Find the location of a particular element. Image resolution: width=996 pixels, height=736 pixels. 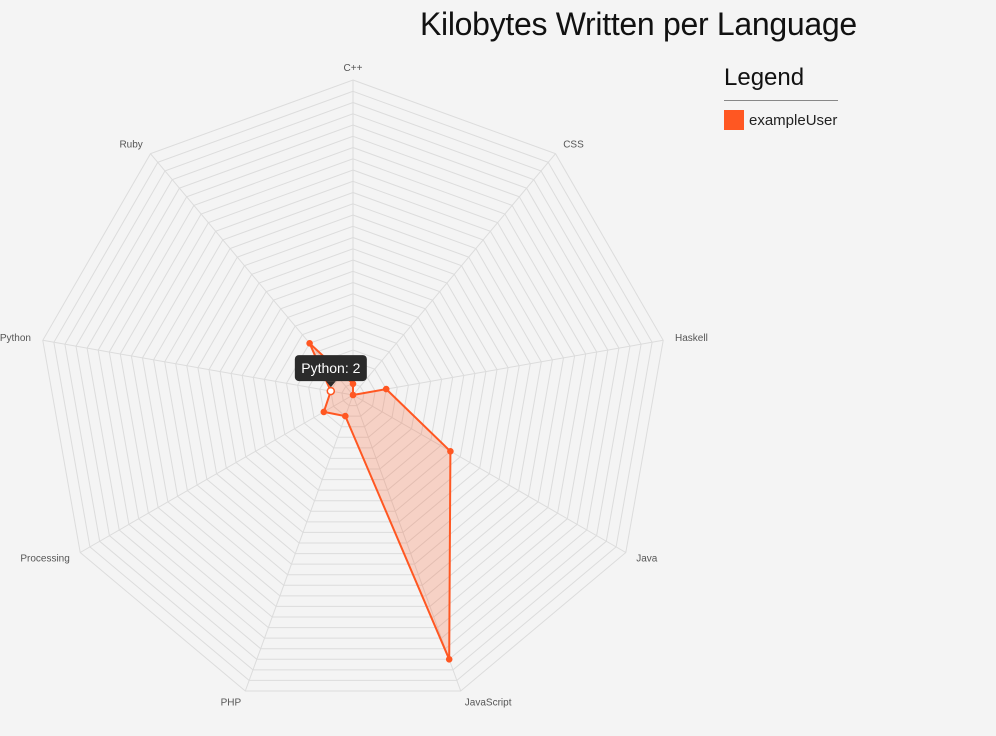

tooltip: Python: 2 is located at coordinates (330, 371).